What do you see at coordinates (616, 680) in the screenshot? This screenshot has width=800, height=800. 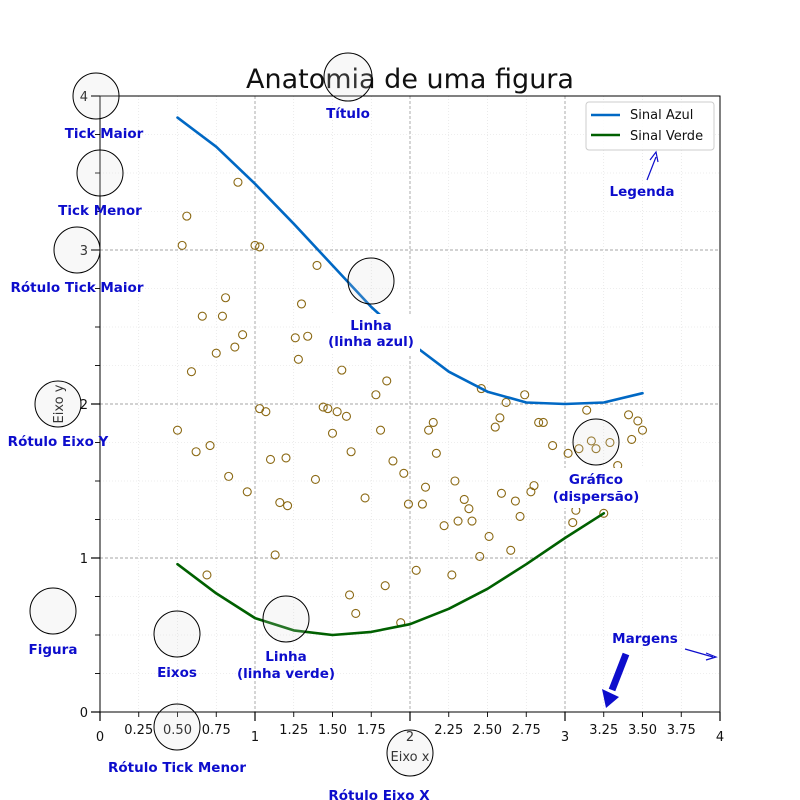 I see `margins-bold-arrow` at bounding box center [616, 680].